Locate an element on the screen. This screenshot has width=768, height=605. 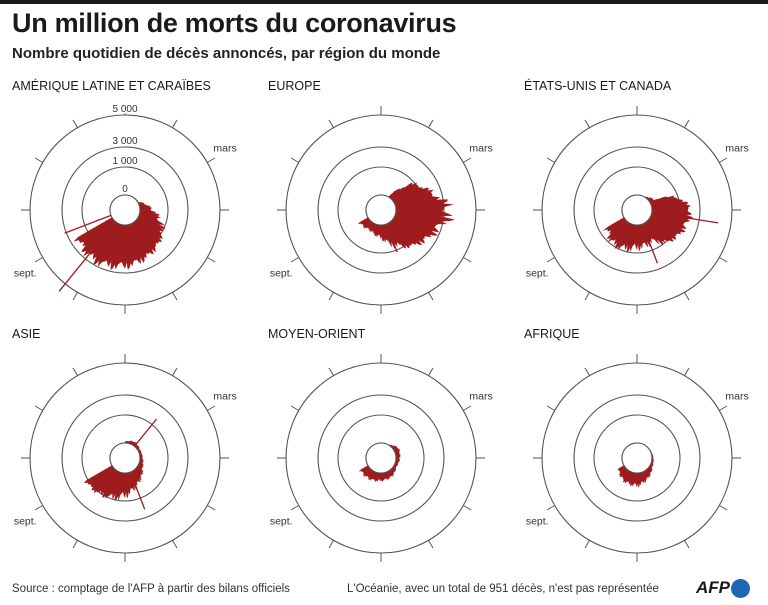
polar-chart-svg: ÉTATS-UNIS ET CANADA mars sept. is located at coordinates (636, 196).